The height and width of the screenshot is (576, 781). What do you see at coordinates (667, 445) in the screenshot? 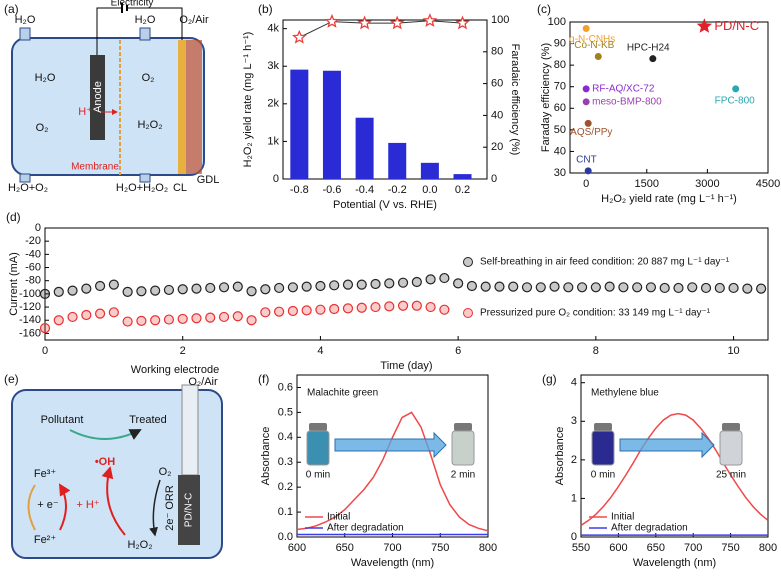
I see `process-arrow` at bounding box center [667, 445].